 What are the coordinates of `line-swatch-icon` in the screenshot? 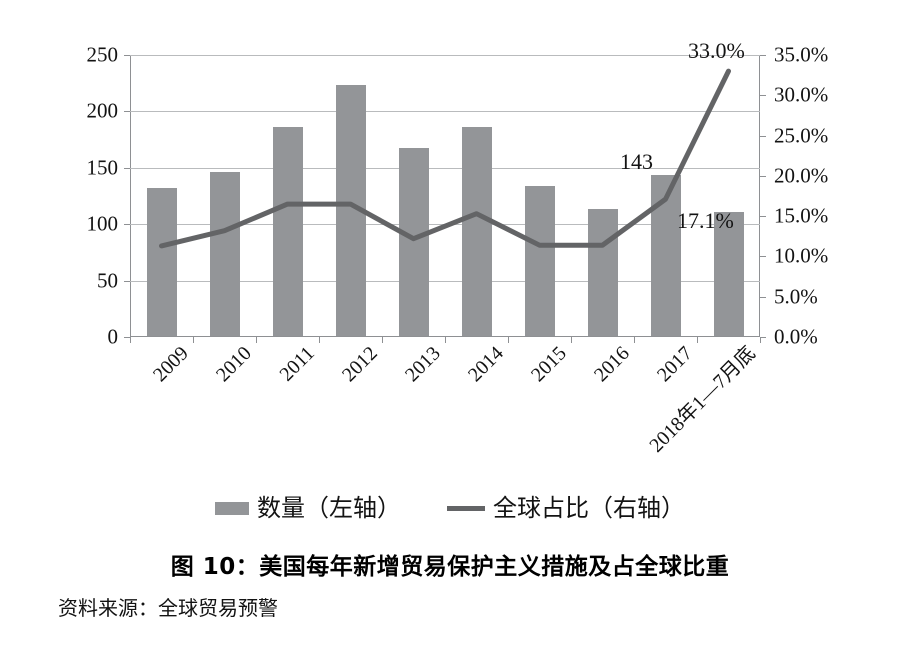 It's located at (466, 508).